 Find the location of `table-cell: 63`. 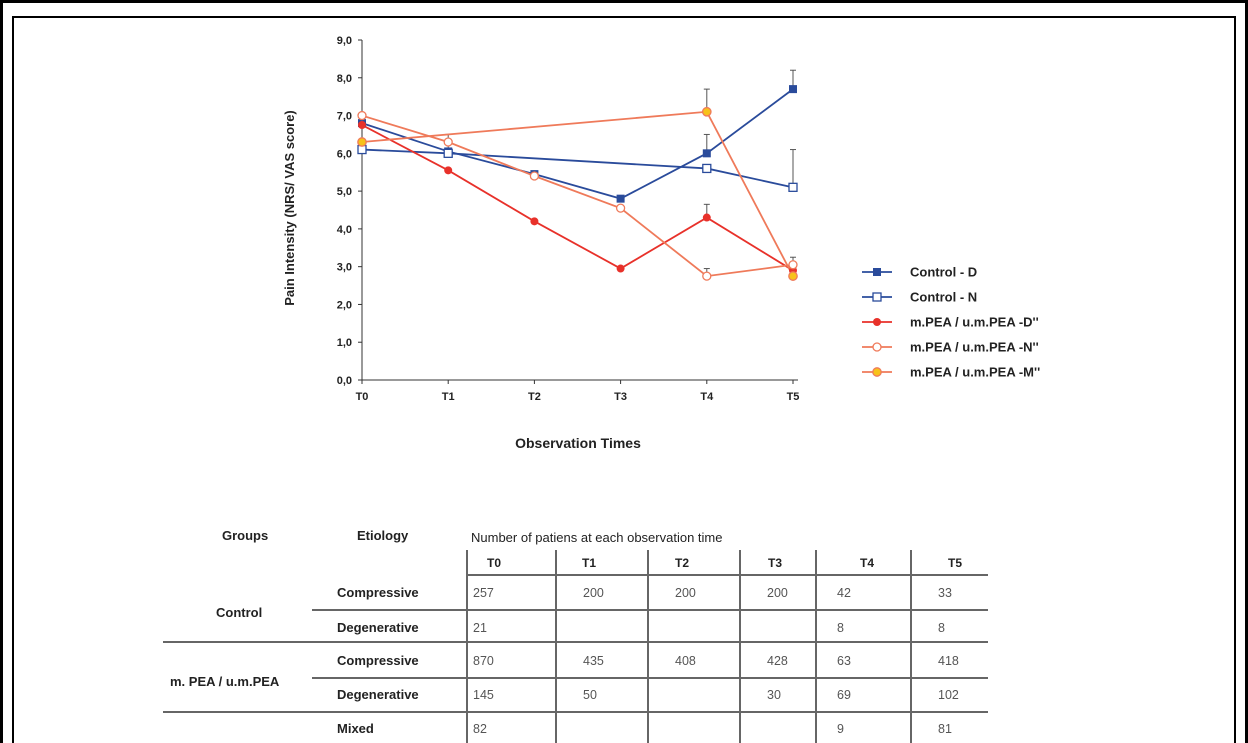

table-cell: 63 is located at coordinates (844, 661).